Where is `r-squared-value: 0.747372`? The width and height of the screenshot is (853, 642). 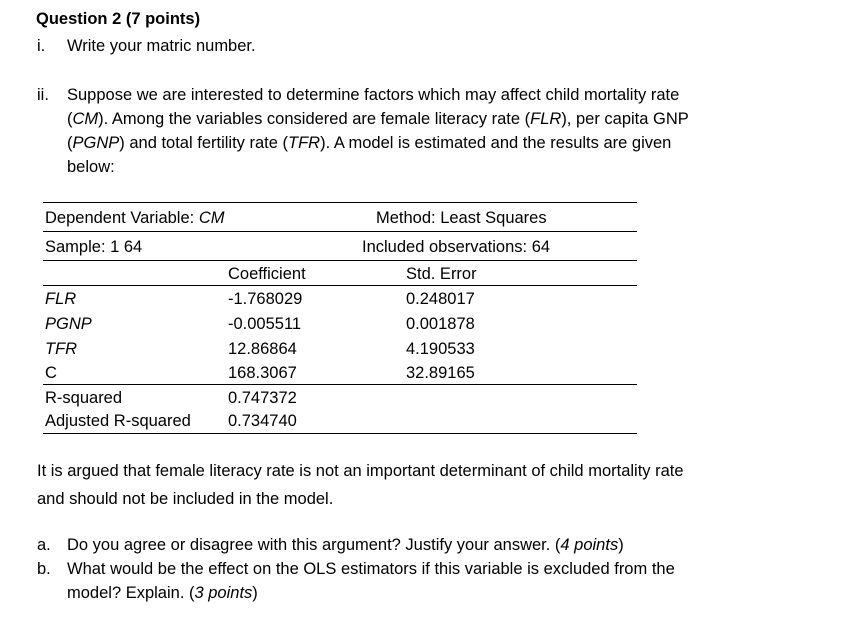
r-squared-value: 0.747372 is located at coordinates (262, 398).